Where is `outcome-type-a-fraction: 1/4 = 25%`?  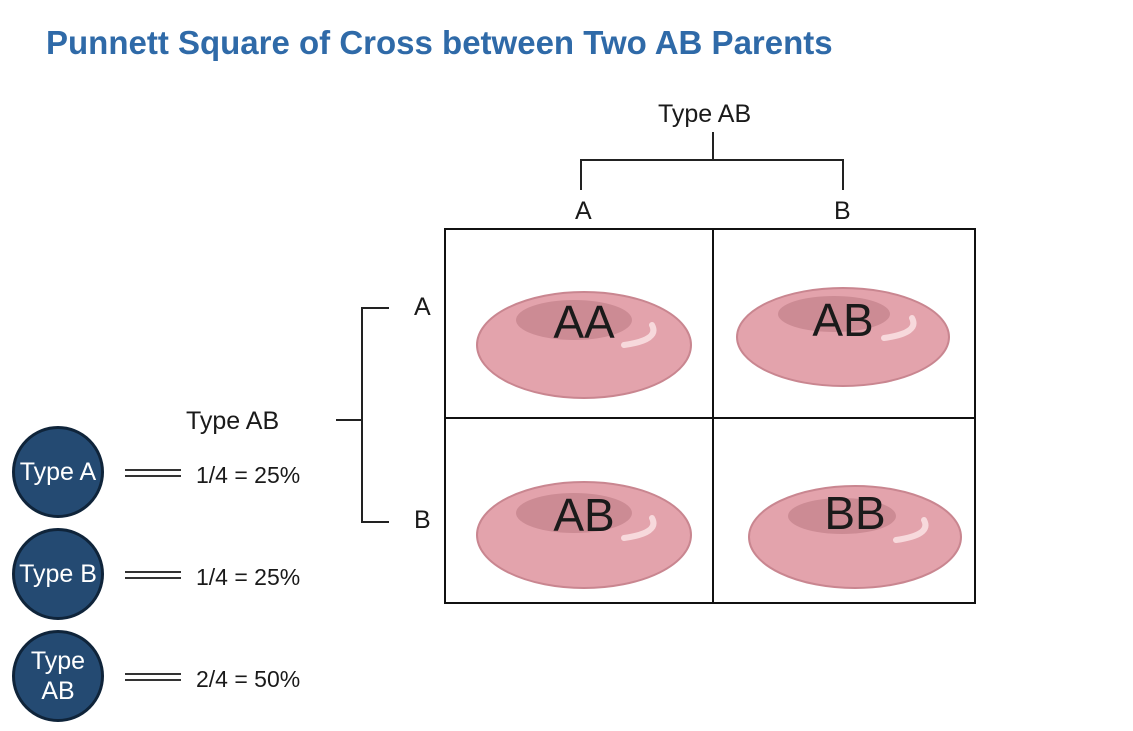
outcome-type-a-fraction: 1/4 = 25% is located at coordinates (248, 475).